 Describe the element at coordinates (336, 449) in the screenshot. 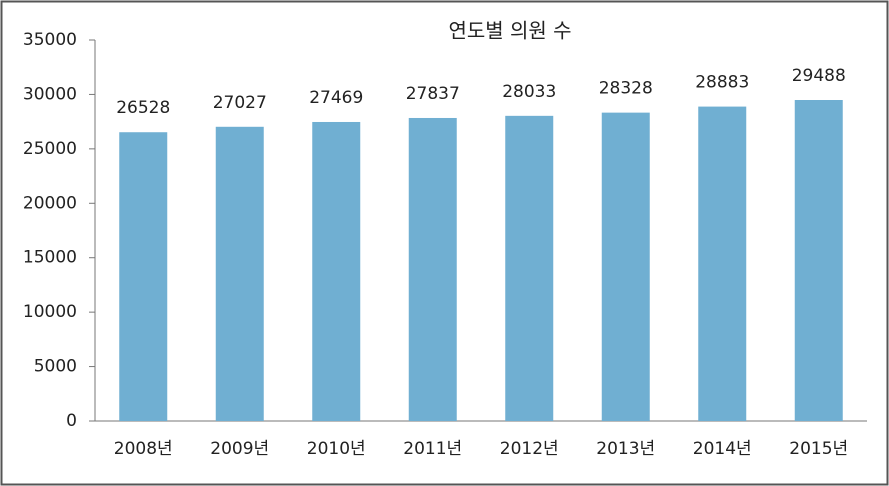

I see `x-tick-label: 2010년` at that location.